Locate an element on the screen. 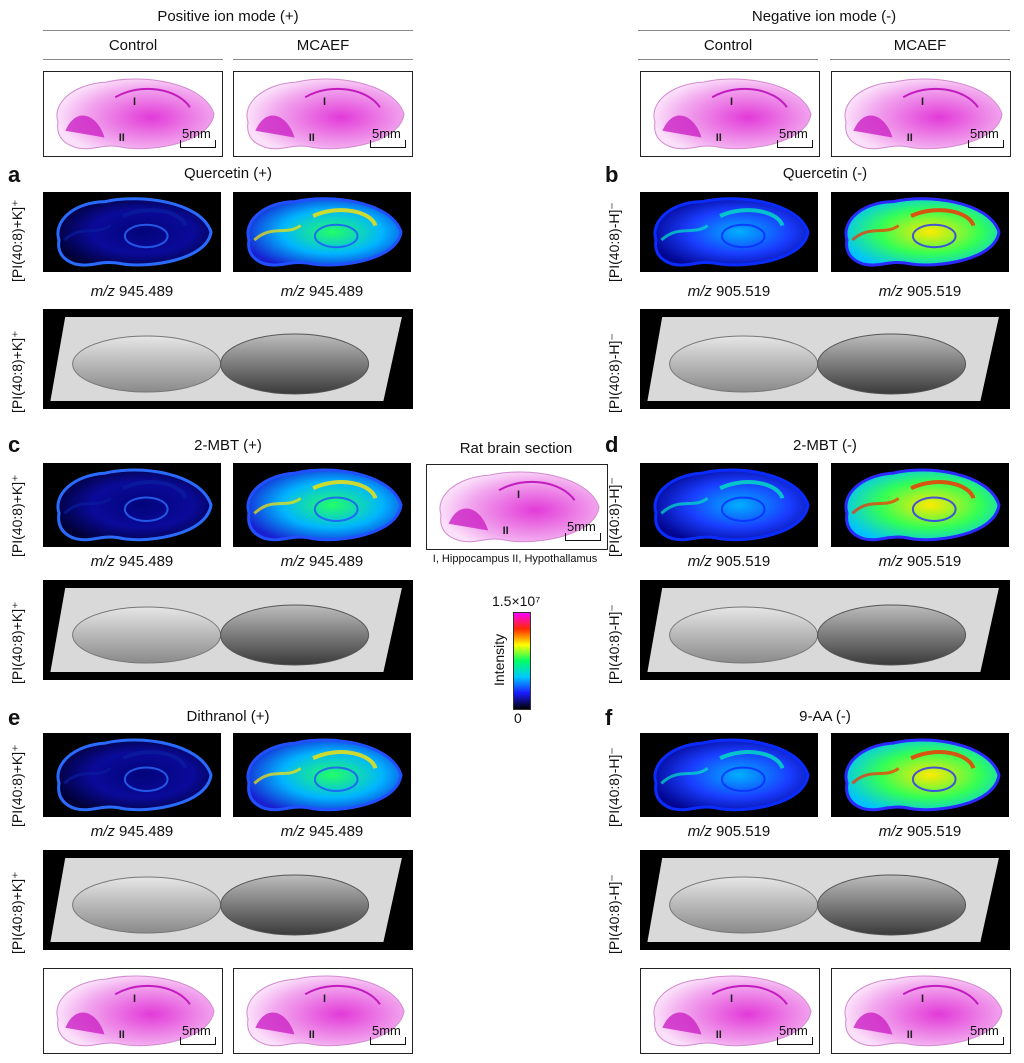 This screenshot has height=1063, width=1024. panel-letter: f is located at coordinates (609, 717).